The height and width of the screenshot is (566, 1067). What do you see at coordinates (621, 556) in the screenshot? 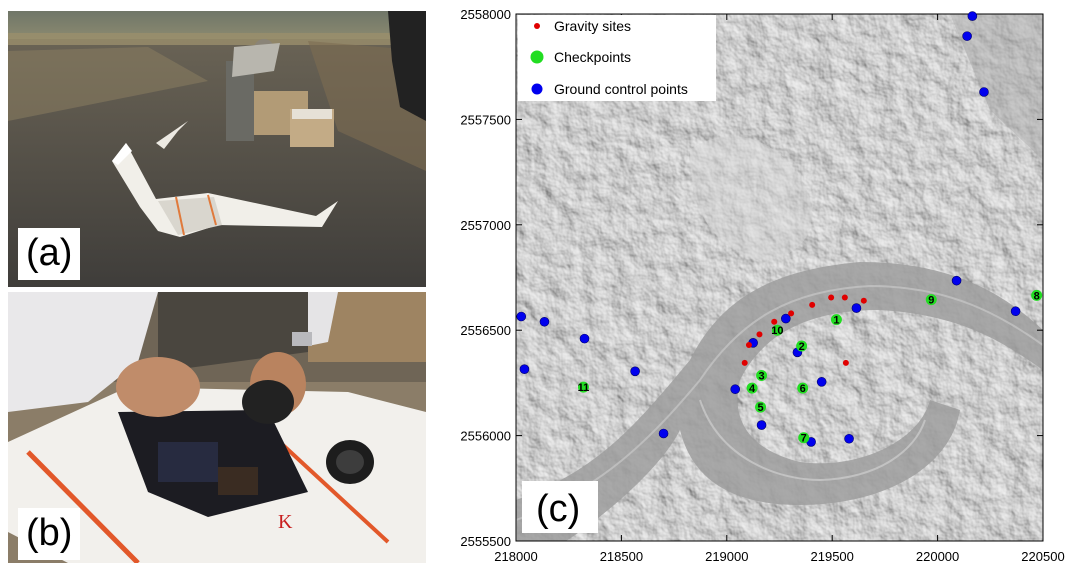
I see `x-tick-label: 218500` at bounding box center [621, 556].